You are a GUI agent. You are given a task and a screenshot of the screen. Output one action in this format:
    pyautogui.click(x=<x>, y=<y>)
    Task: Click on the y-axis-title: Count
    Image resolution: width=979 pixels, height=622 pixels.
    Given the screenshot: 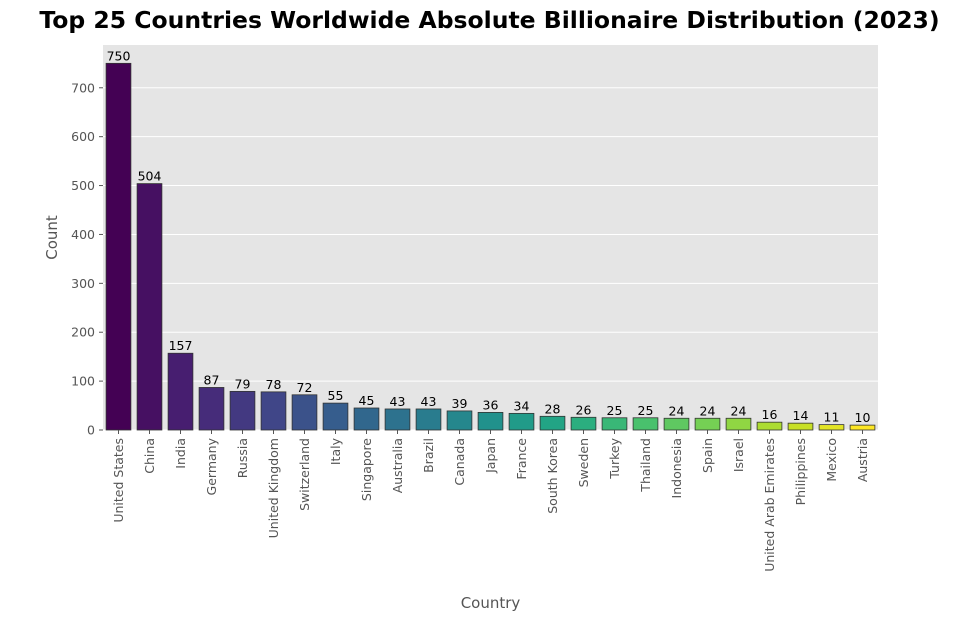 What is the action you would take?
    pyautogui.click(x=52, y=237)
    